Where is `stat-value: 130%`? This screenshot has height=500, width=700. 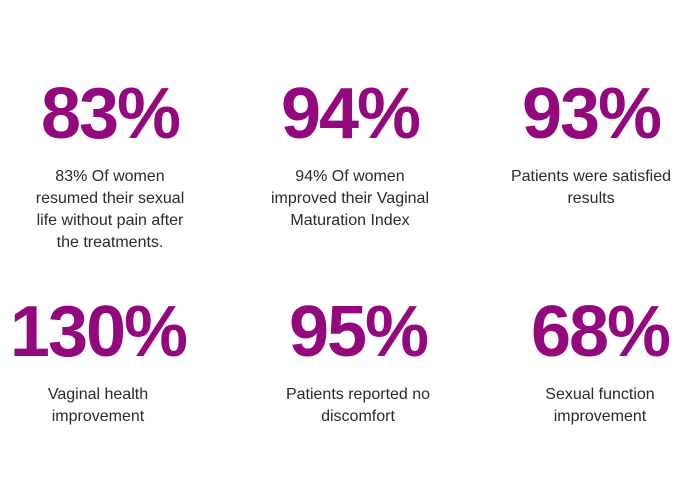
stat-value: 130% is located at coordinates (98, 332).